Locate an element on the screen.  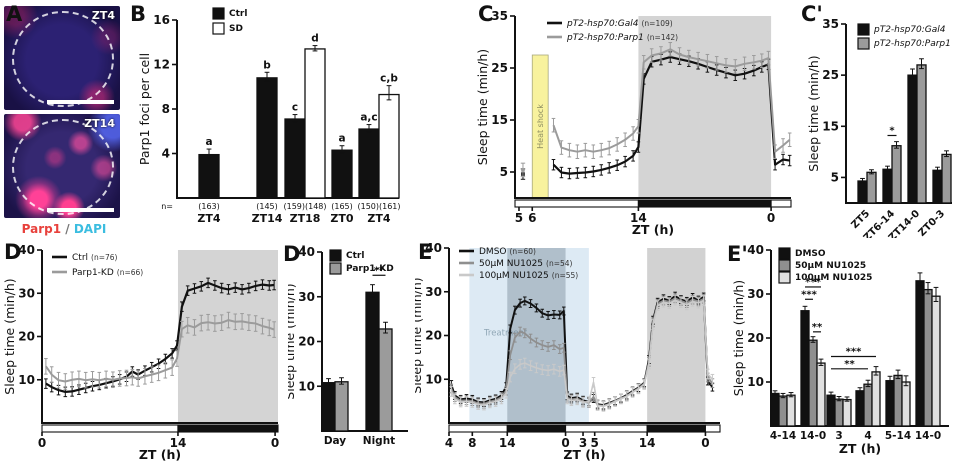
svg-text: 12 is located at coordinates (161, 65).